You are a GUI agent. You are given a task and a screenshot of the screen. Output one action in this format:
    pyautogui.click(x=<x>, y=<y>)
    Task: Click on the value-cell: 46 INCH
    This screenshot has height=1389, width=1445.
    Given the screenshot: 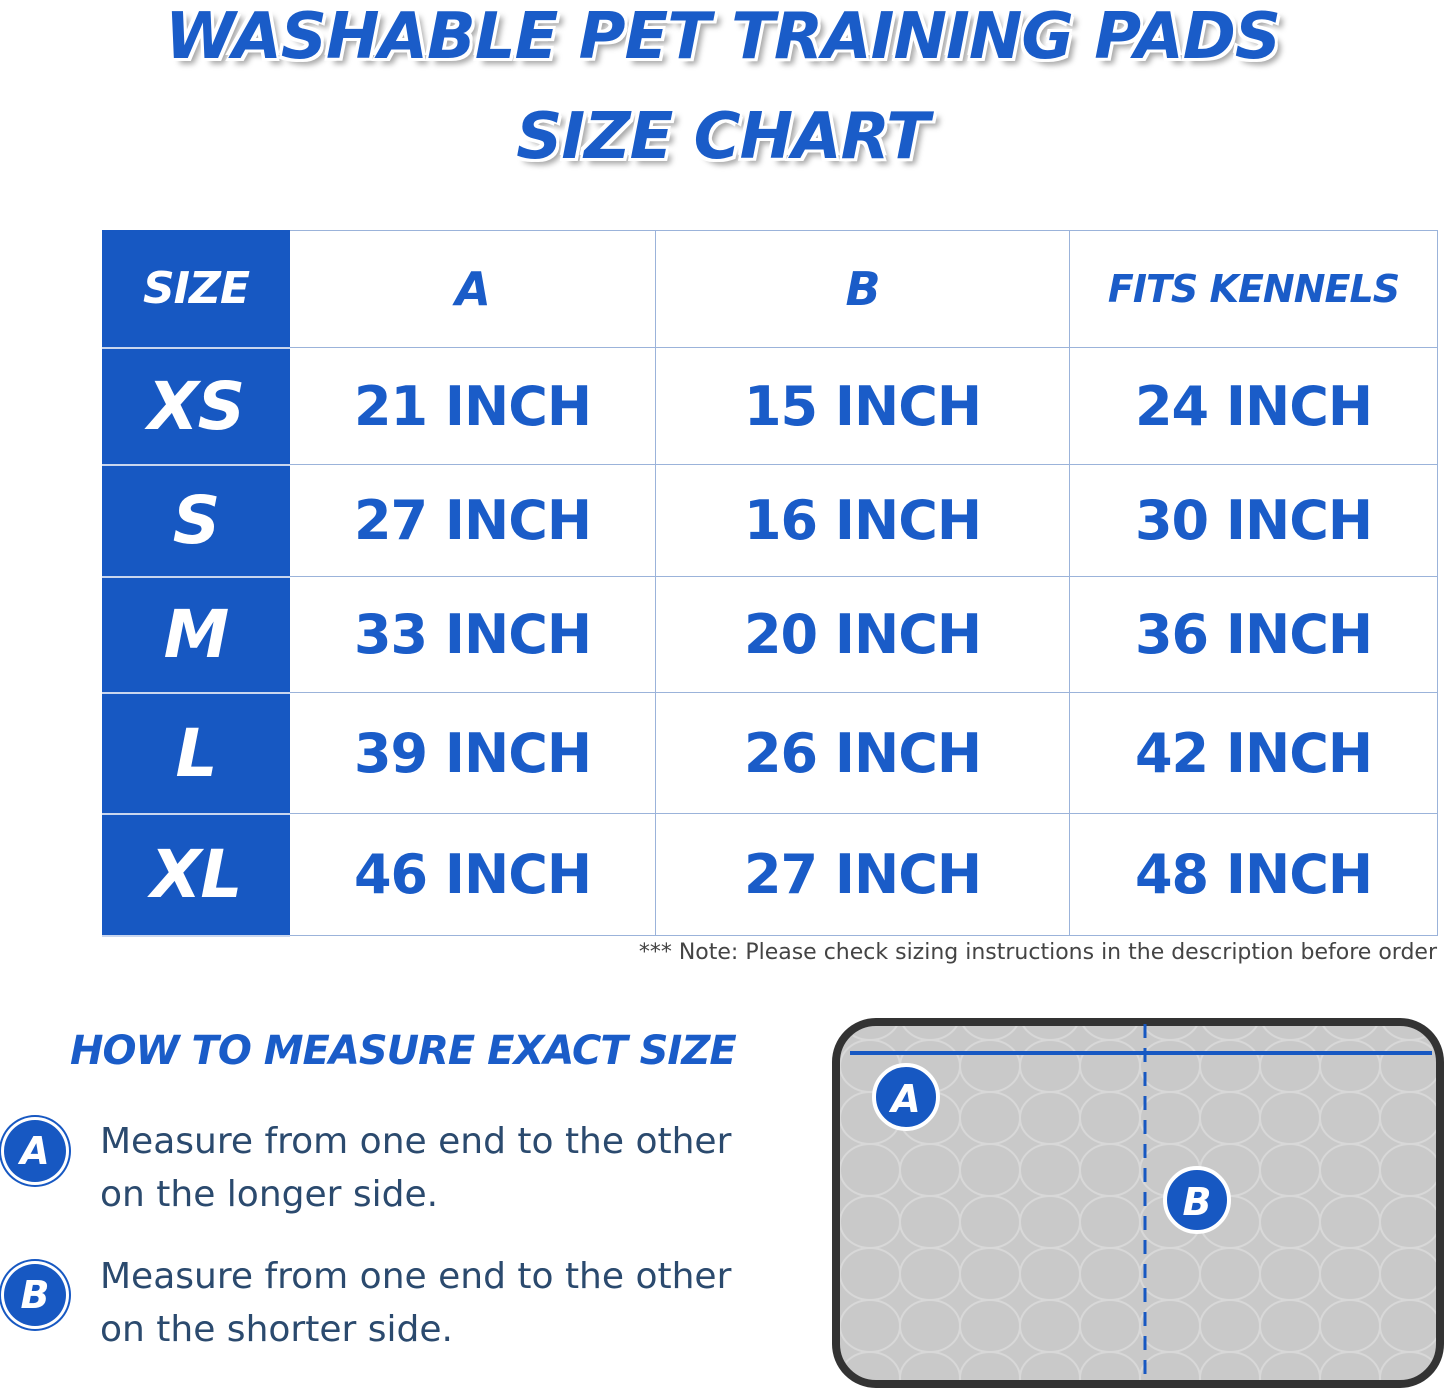 What is the action you would take?
    pyautogui.click(x=472, y=874)
    